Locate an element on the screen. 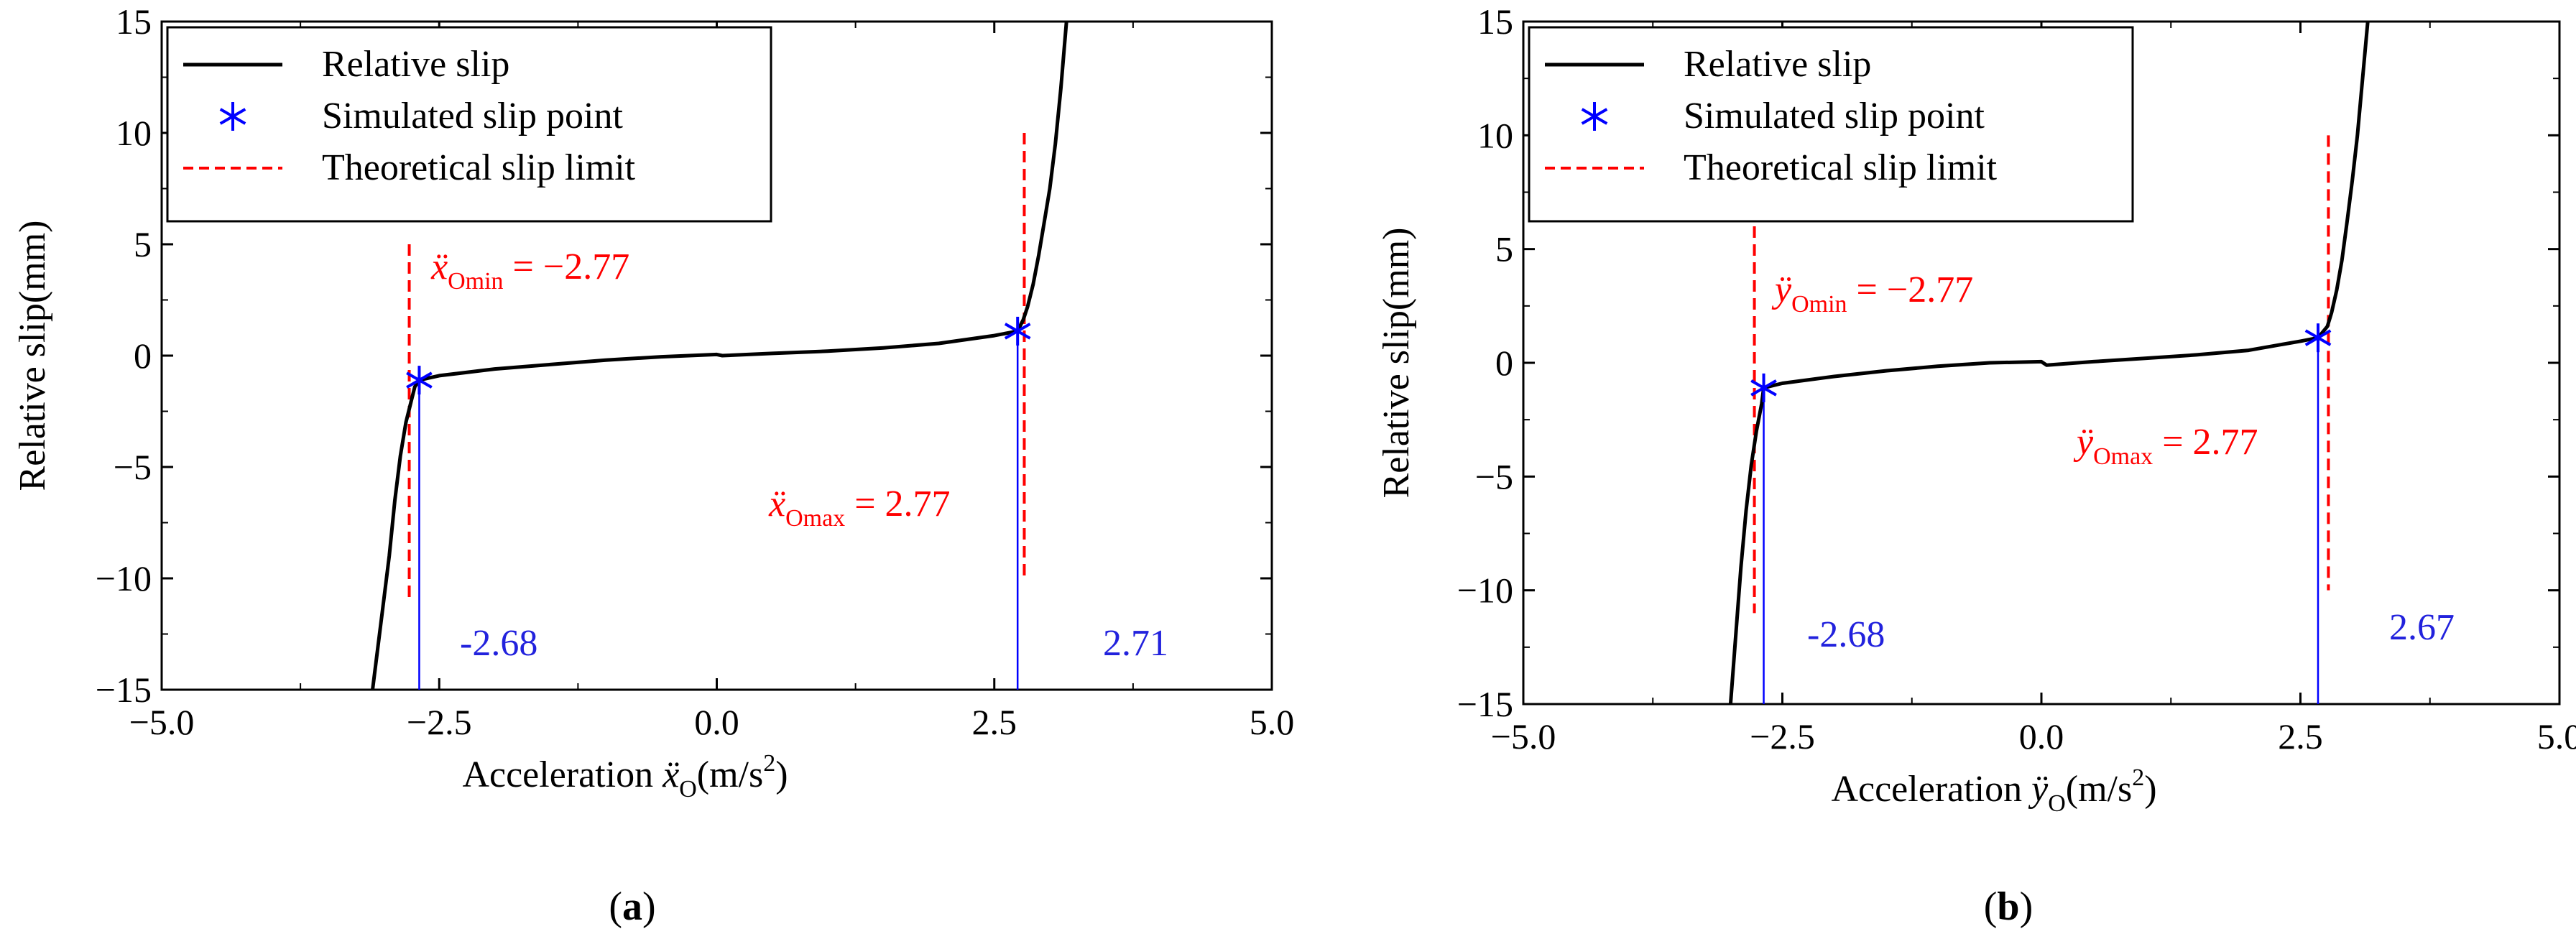 This screenshot has height=939, width=2576. panel-label: (b) is located at coordinates (2008, 907).